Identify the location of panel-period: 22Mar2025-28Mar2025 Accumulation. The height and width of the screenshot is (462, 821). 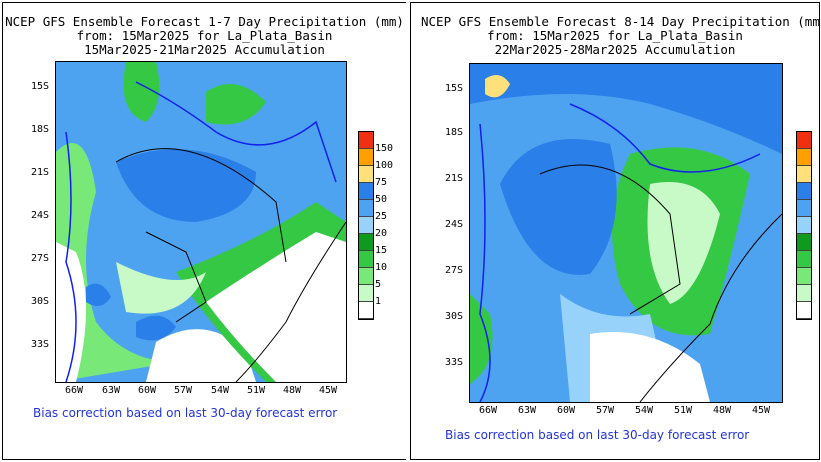
(615, 49).